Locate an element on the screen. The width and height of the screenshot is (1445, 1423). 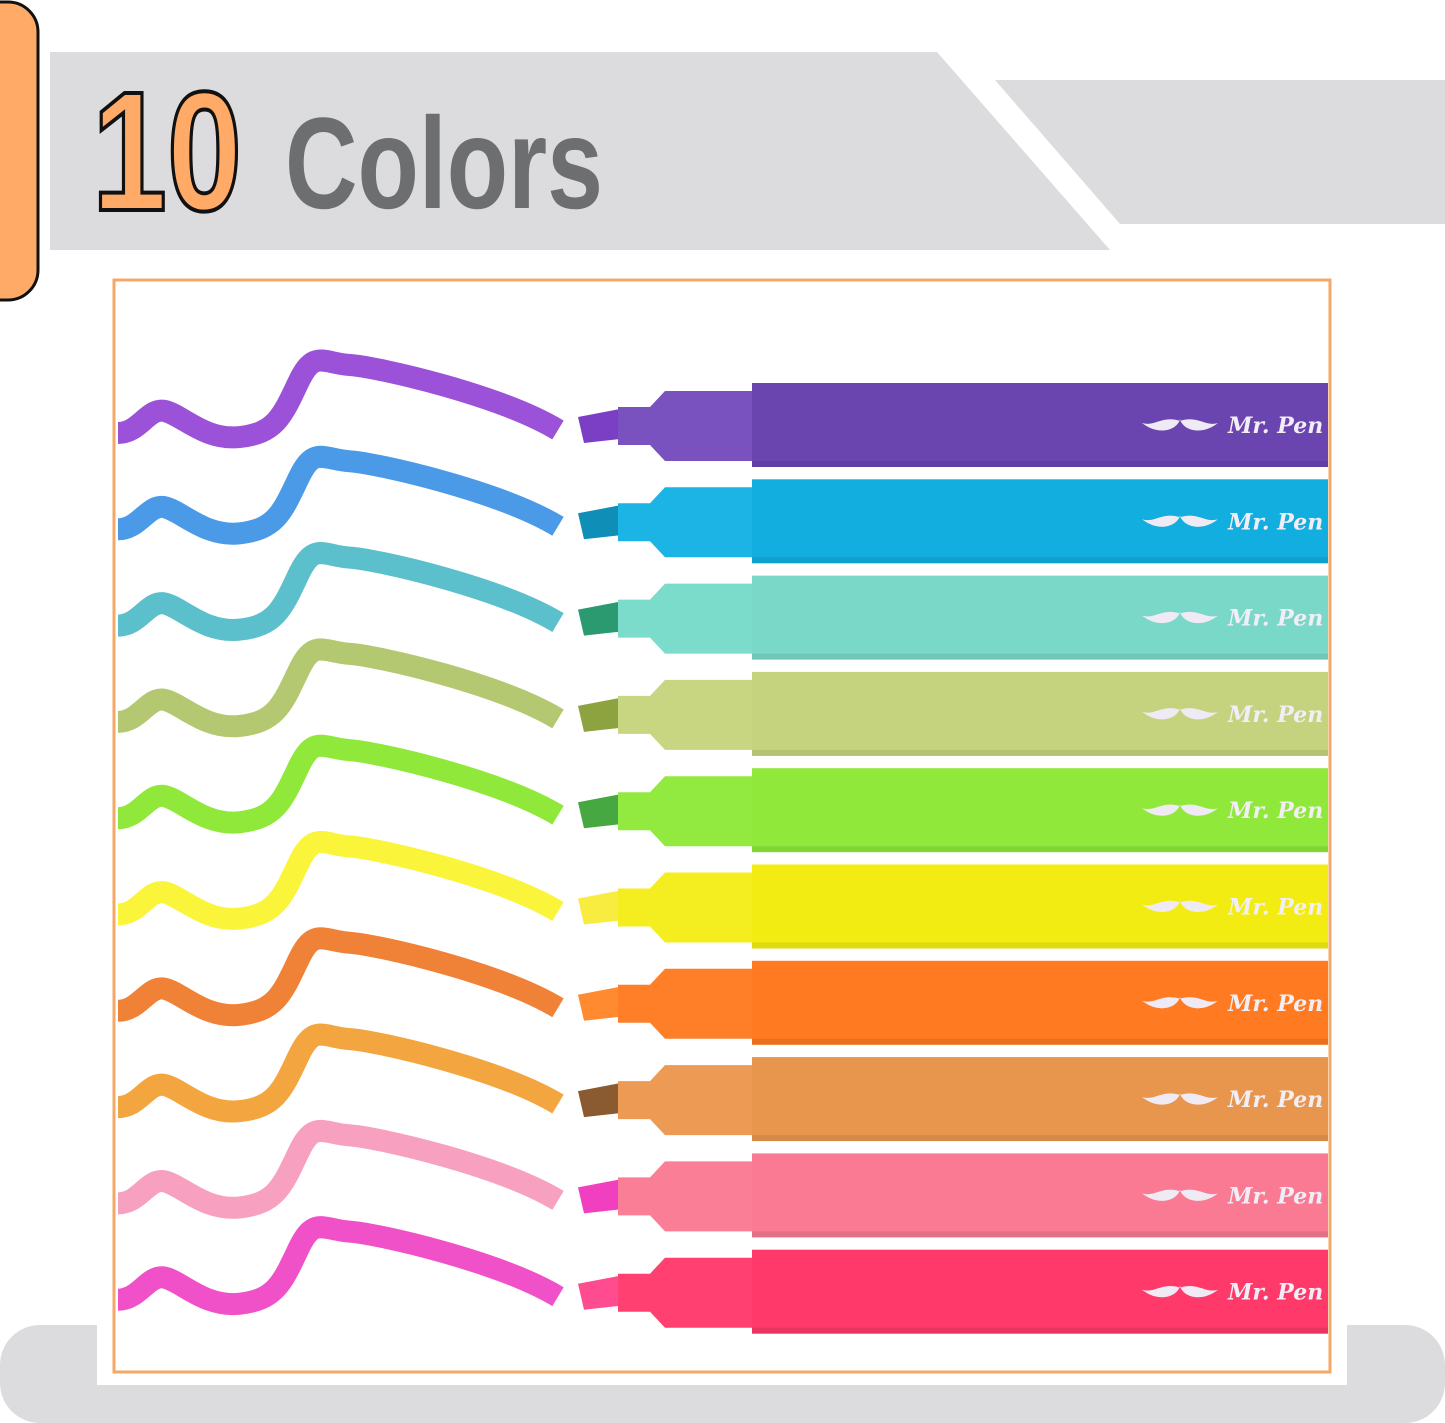
accent-tab is located at coordinates (20, 151).